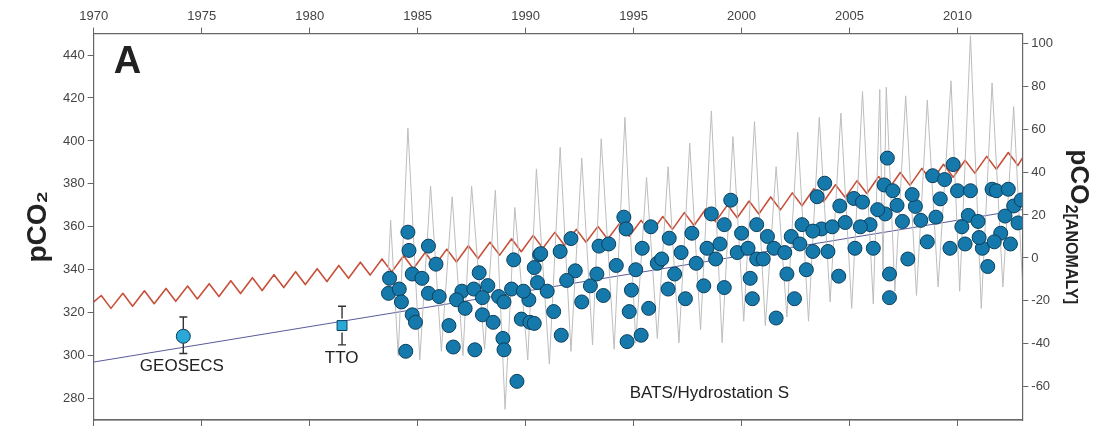 This screenshot has width=1114, height=434. What do you see at coordinates (1038, 214) in the screenshot?
I see `y2-tick-label: 20` at bounding box center [1038, 214].